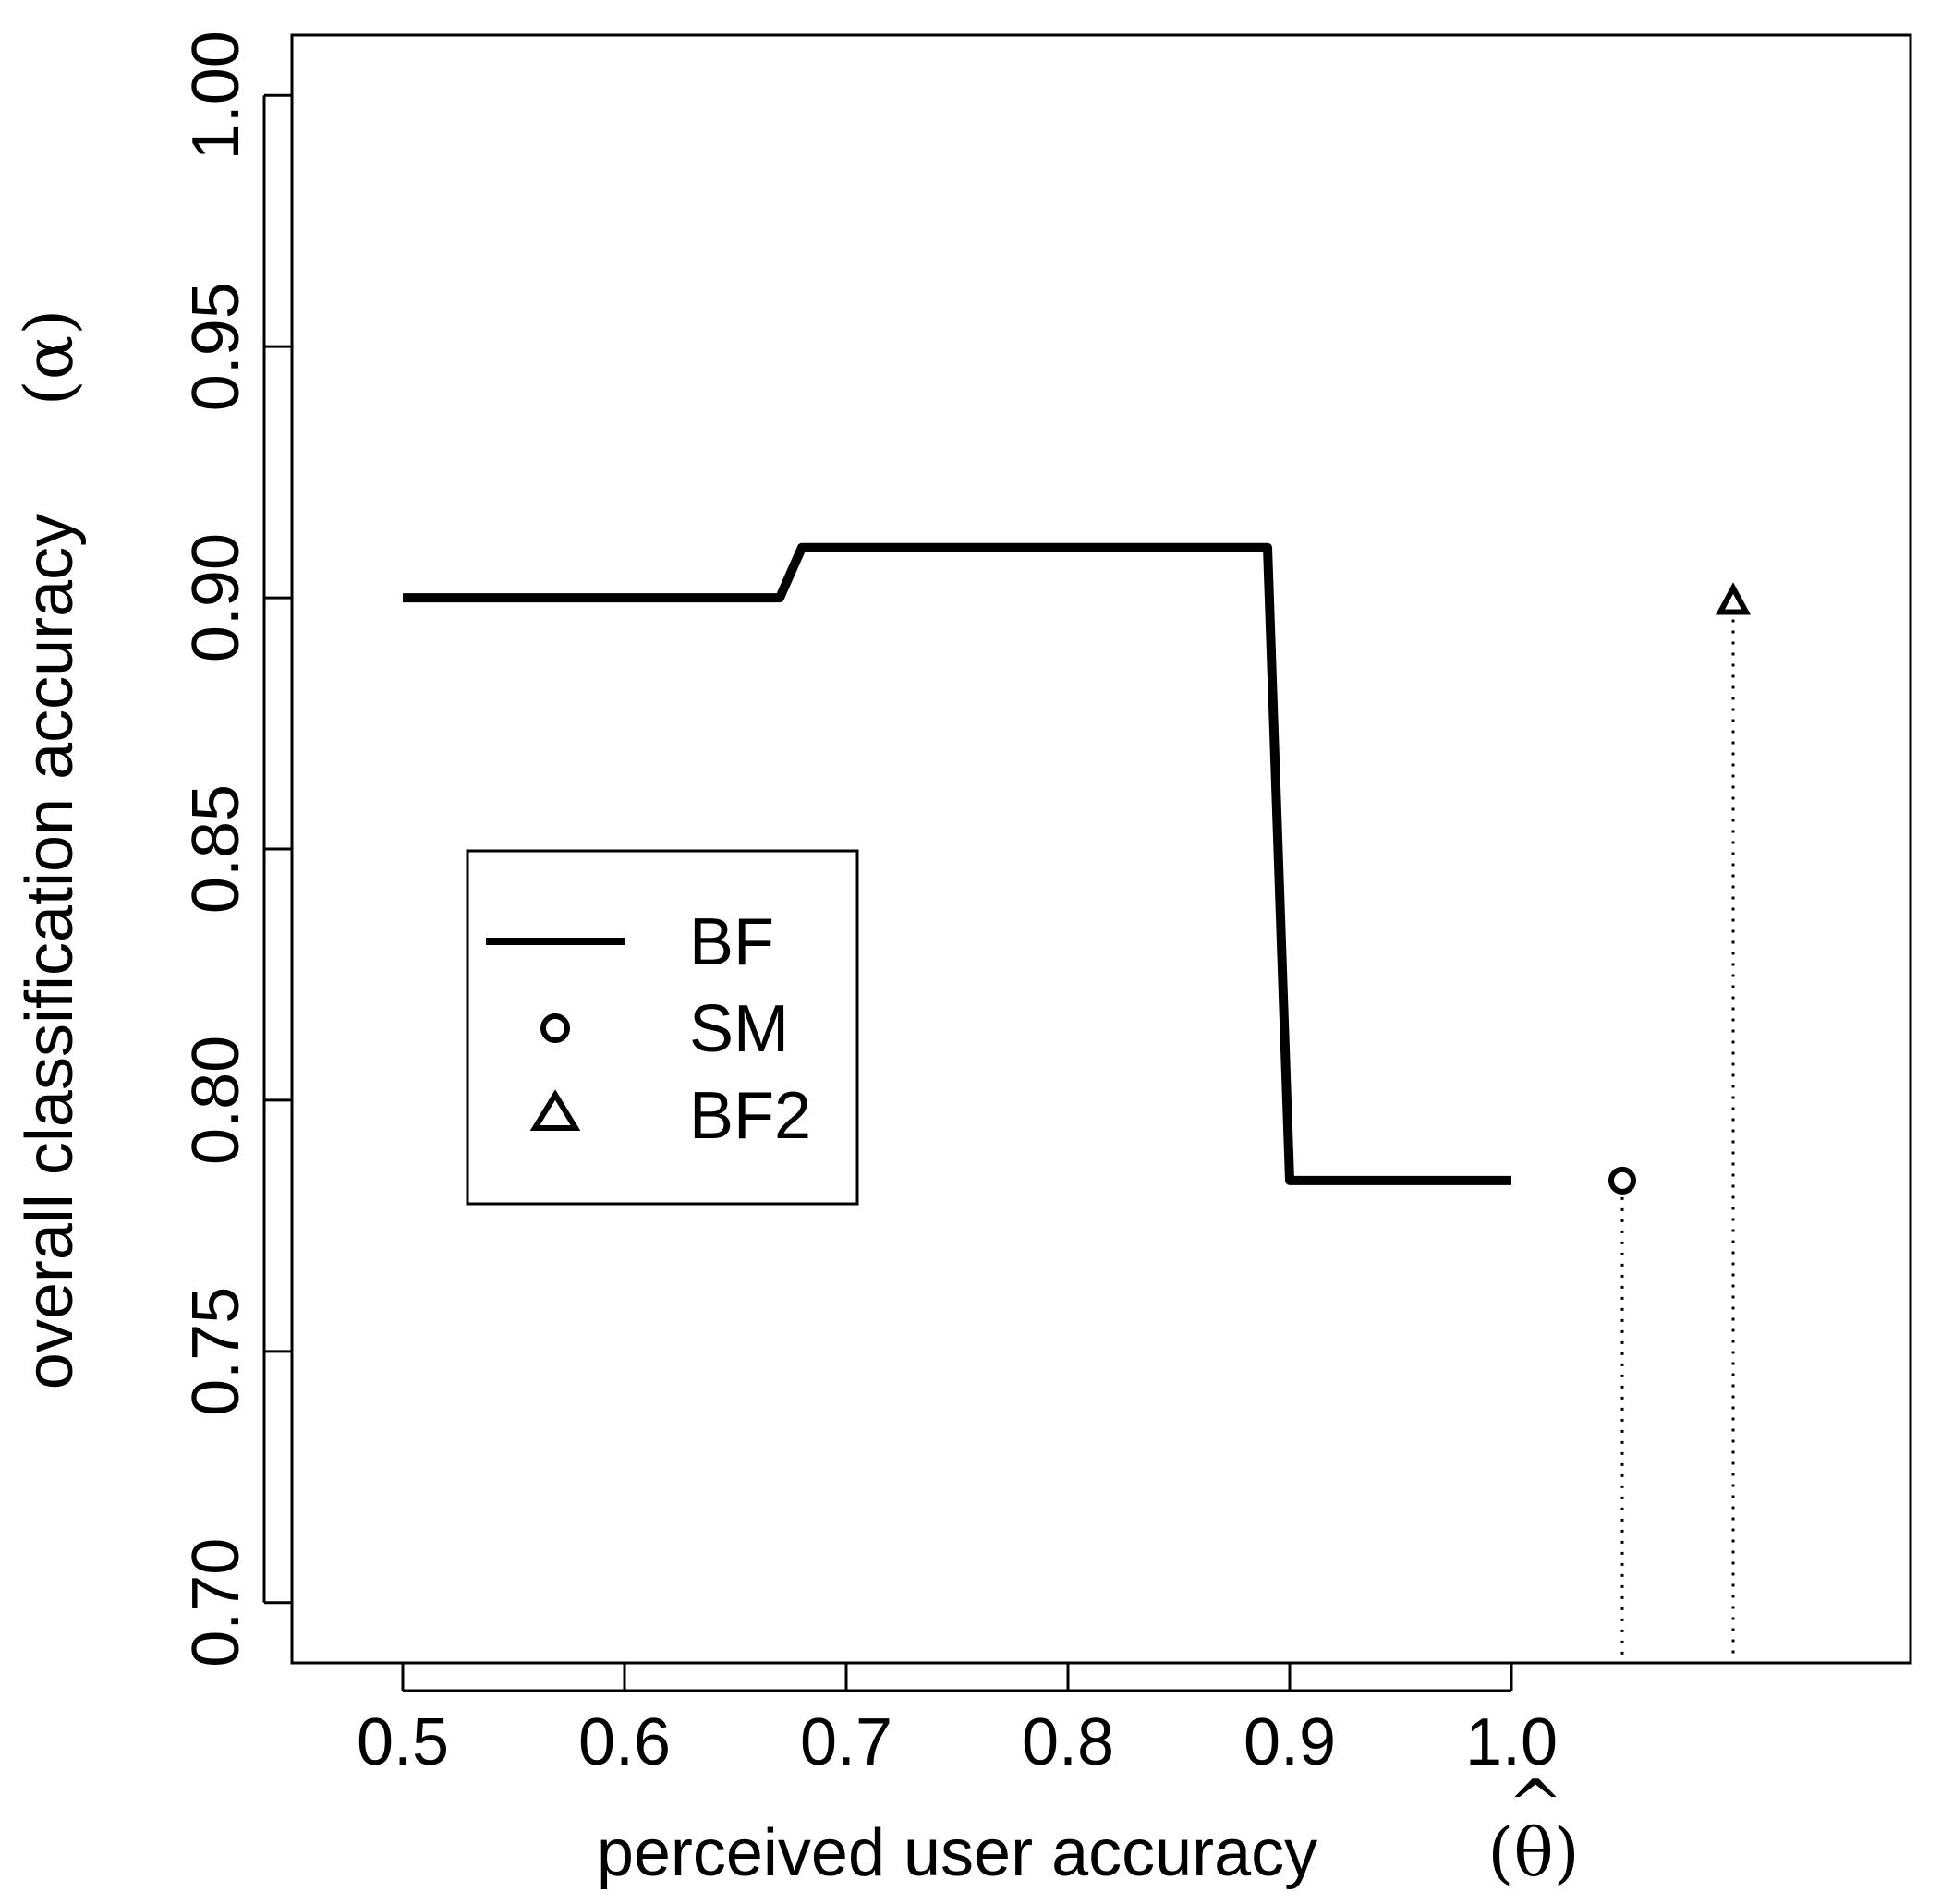  I want to click on bf2-point, so click(1733, 598).